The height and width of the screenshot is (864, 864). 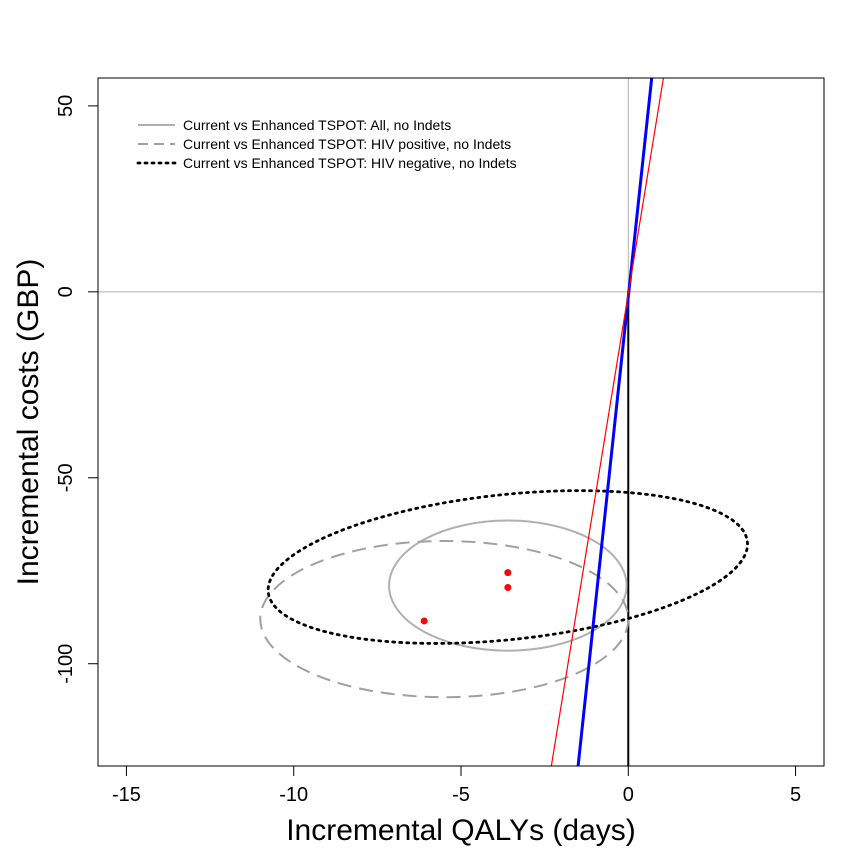 I want to click on ellipse-dotted, so click(x=507, y=567).